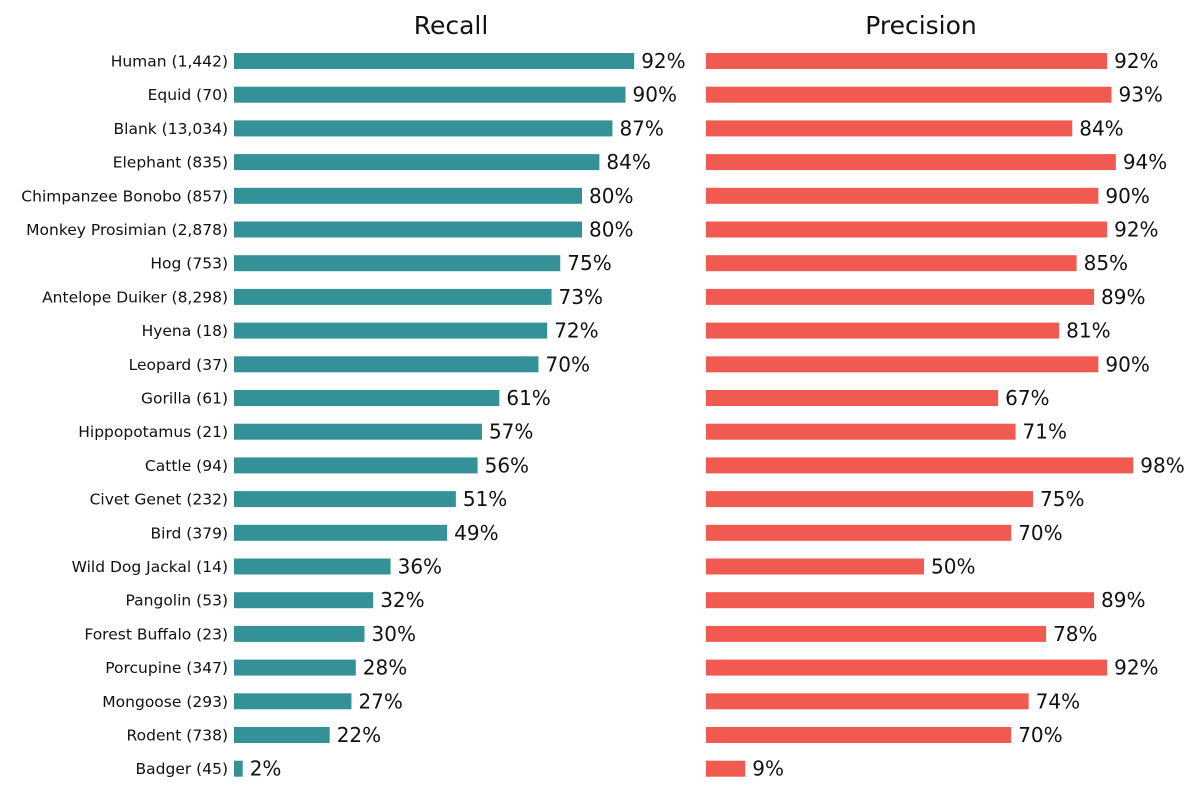 The image size is (1200, 800). What do you see at coordinates (1140, 95) in the screenshot?
I see `precision-value-label: 93%` at bounding box center [1140, 95].